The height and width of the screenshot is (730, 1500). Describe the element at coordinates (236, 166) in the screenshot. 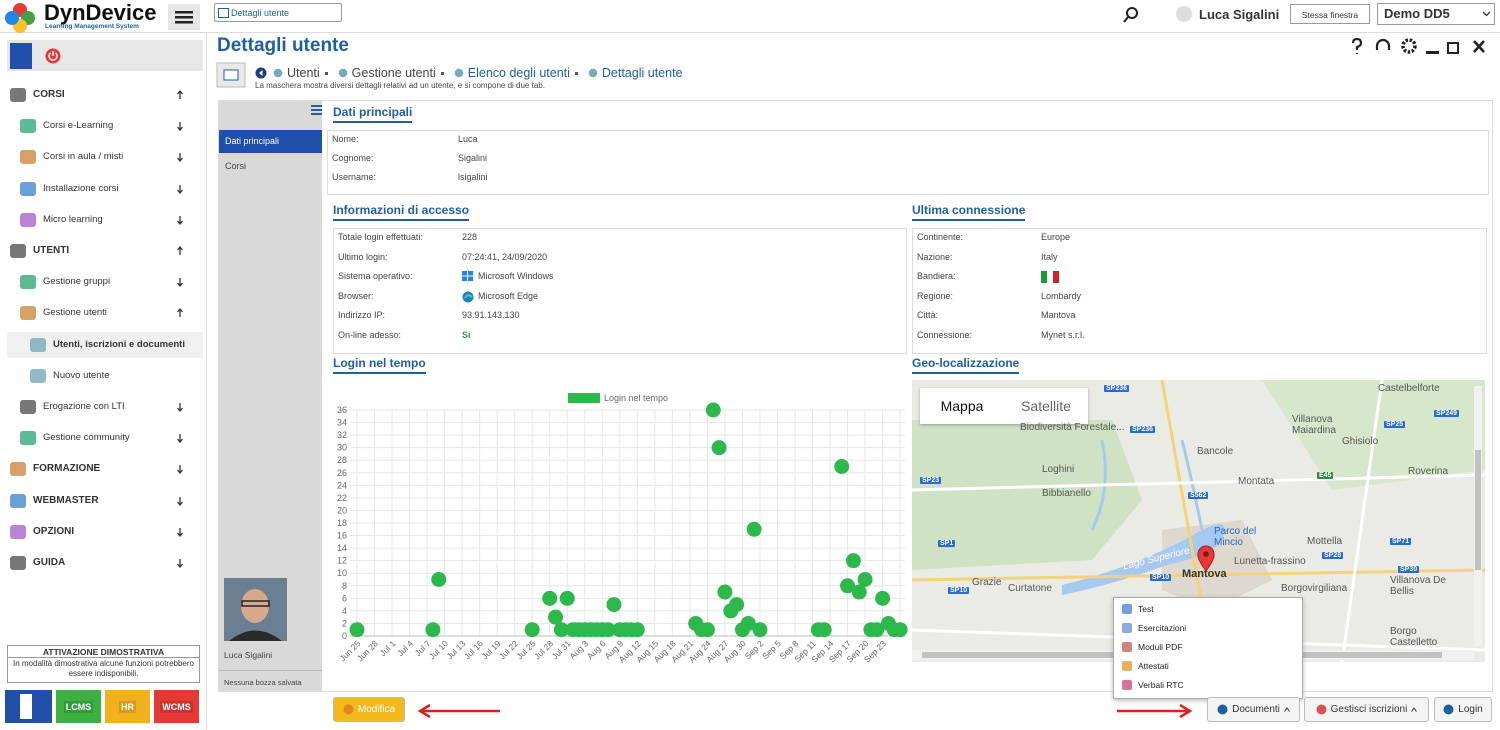

I see `tab: Corsi` at that location.